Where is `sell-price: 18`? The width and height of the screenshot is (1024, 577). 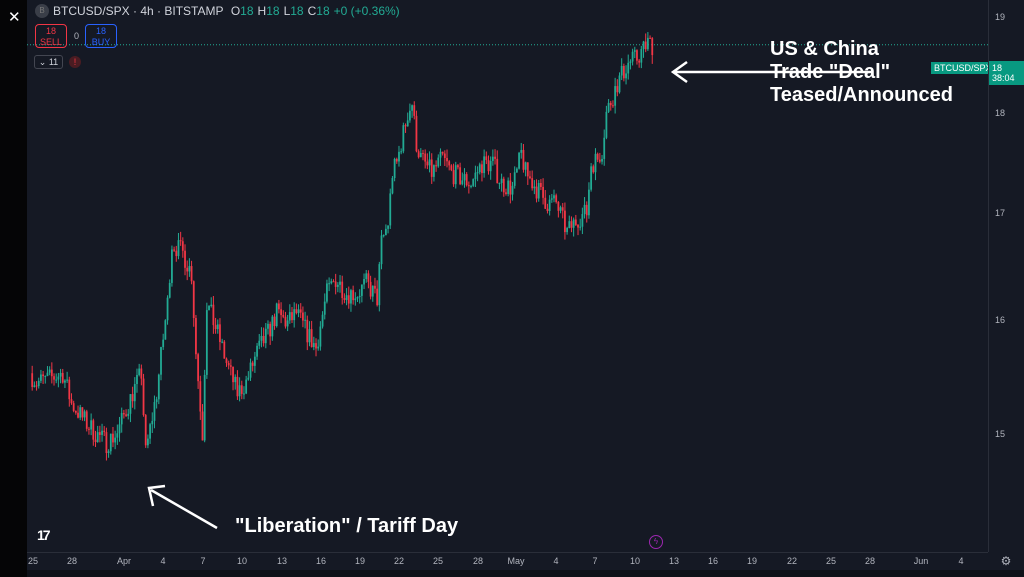
sell-price: 18 is located at coordinates (50, 31).